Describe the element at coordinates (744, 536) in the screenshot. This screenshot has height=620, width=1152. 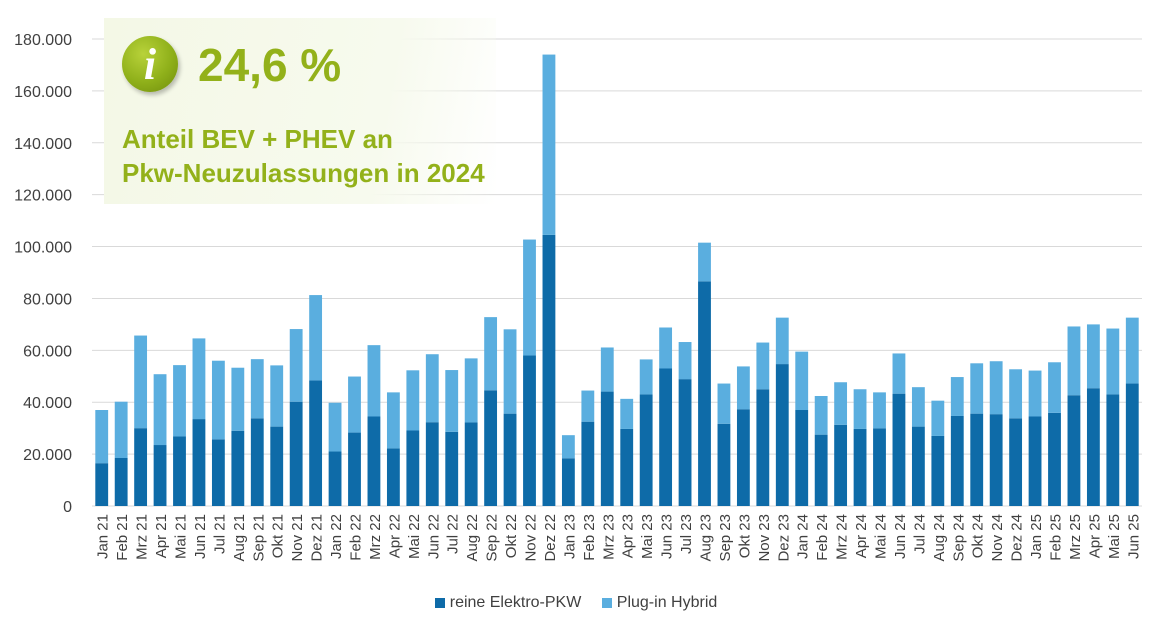
I see `x-tick-label: Okt 23` at that location.